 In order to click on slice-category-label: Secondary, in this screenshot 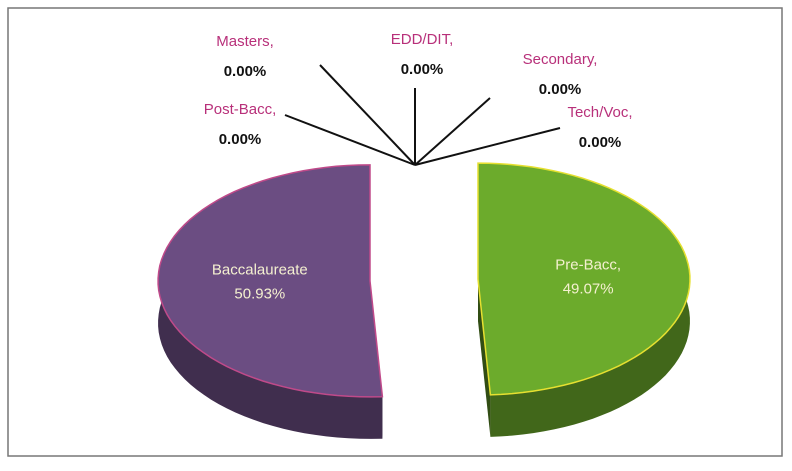, I will do `click(560, 59)`.